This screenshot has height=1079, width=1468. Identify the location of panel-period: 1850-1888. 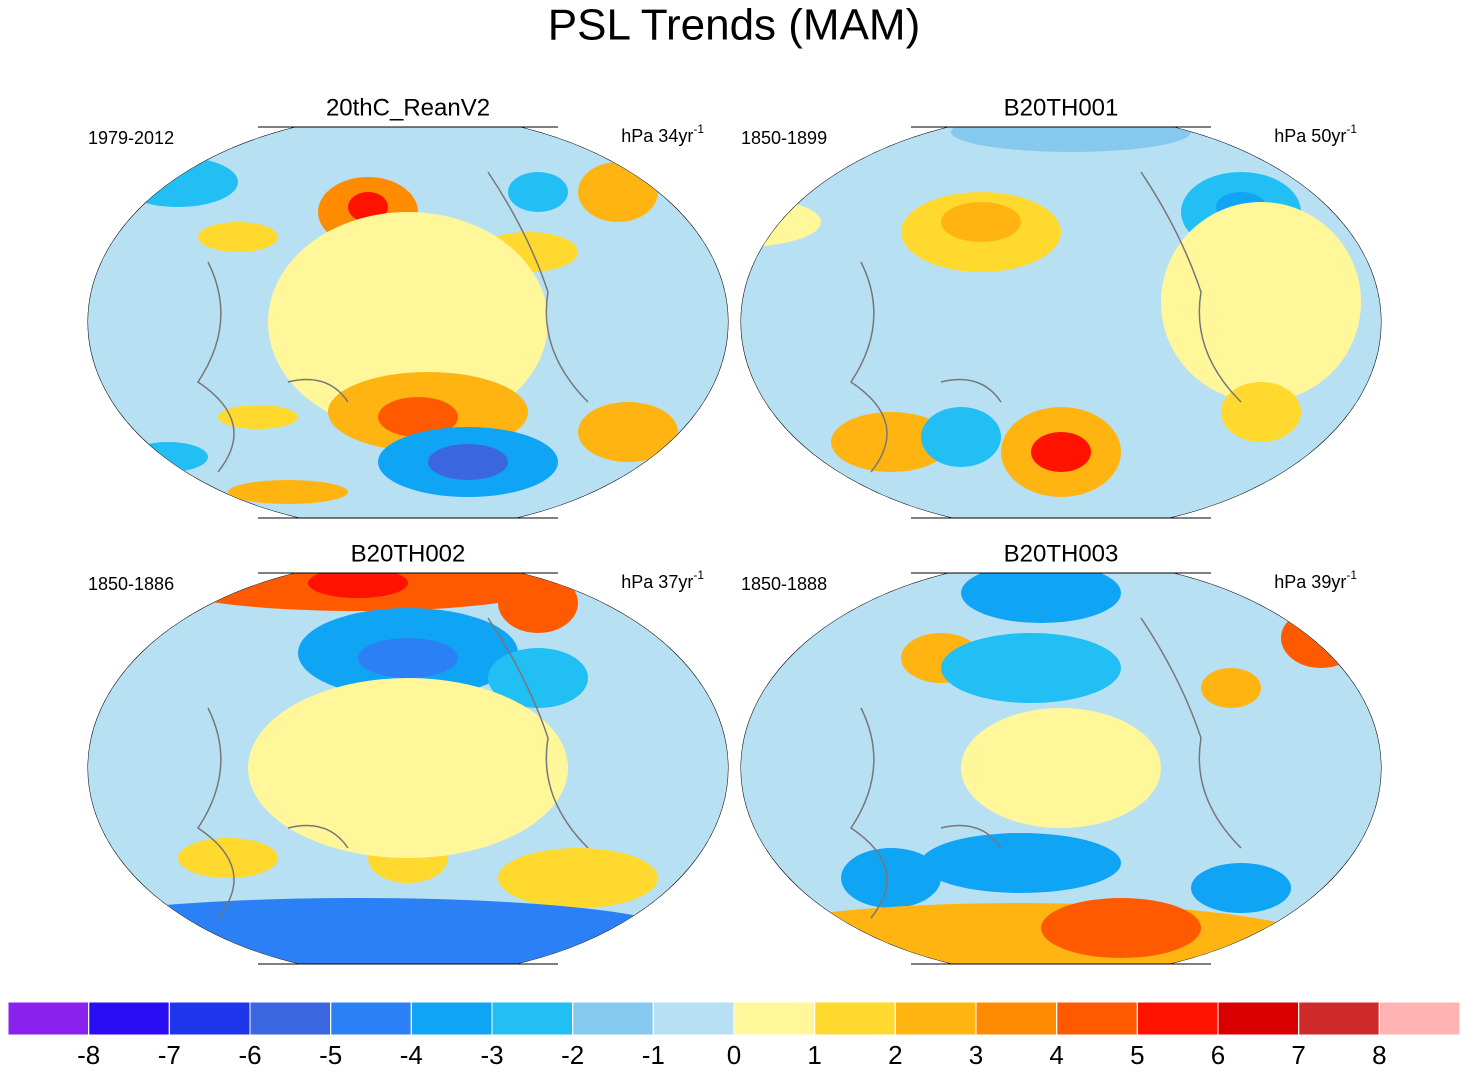
(784, 584).